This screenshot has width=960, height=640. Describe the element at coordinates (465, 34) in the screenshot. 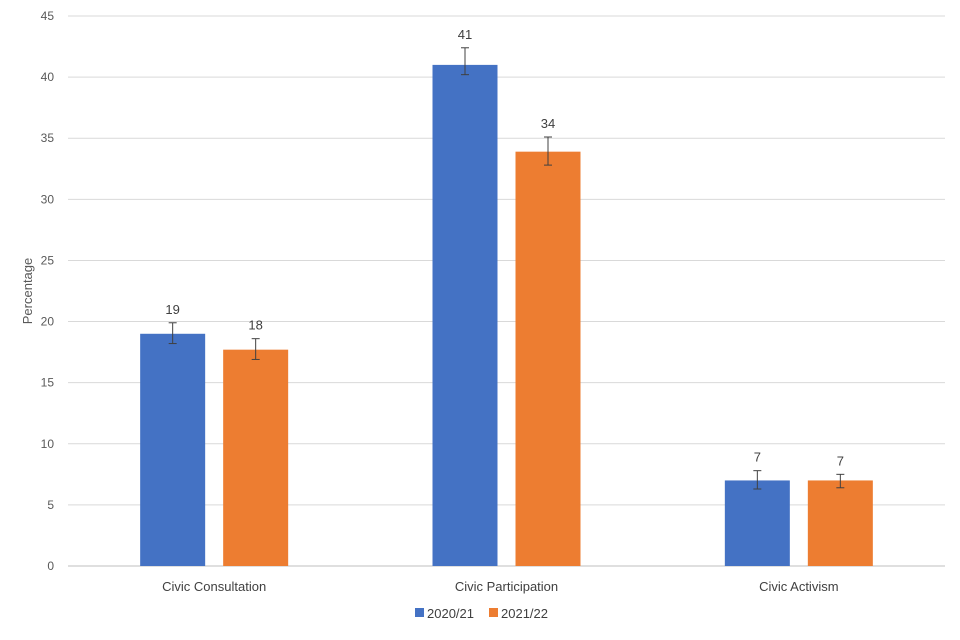

I see `data-label: 41` at that location.